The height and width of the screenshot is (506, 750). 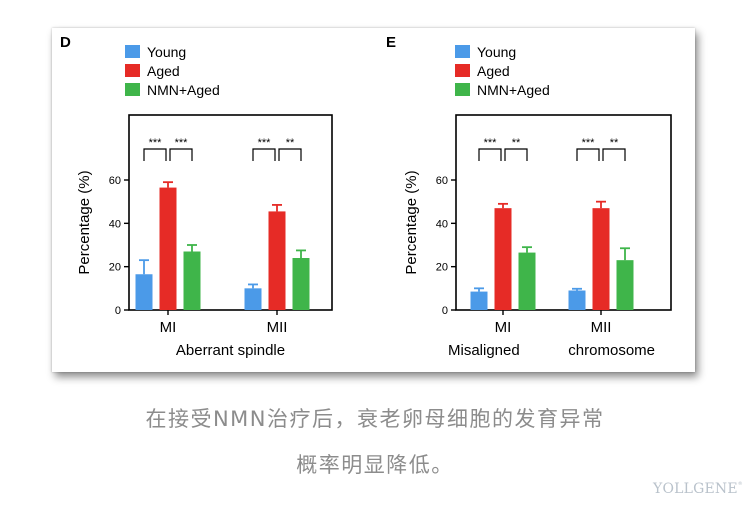 What do you see at coordinates (484, 350) in the screenshot?
I see `x-axis-label-part: Misaligned` at bounding box center [484, 350].